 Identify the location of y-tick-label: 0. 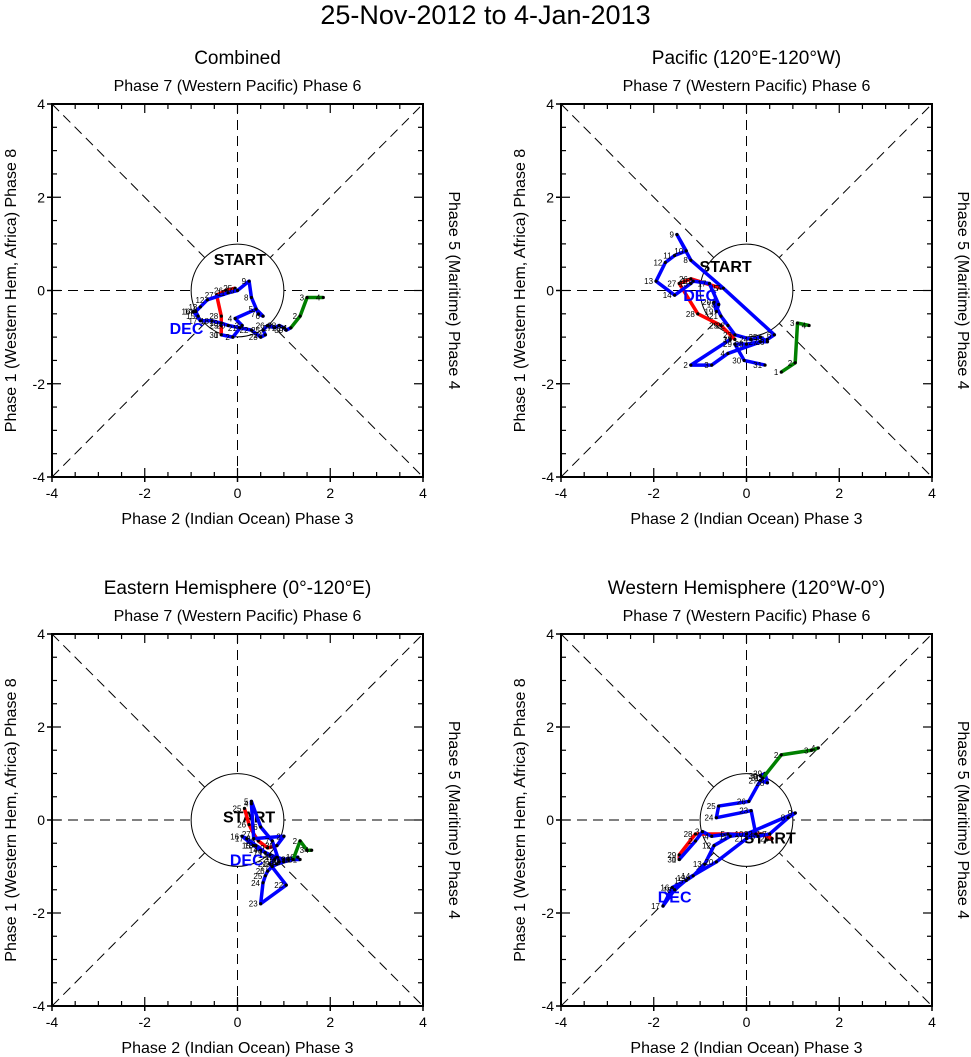
(41, 291).